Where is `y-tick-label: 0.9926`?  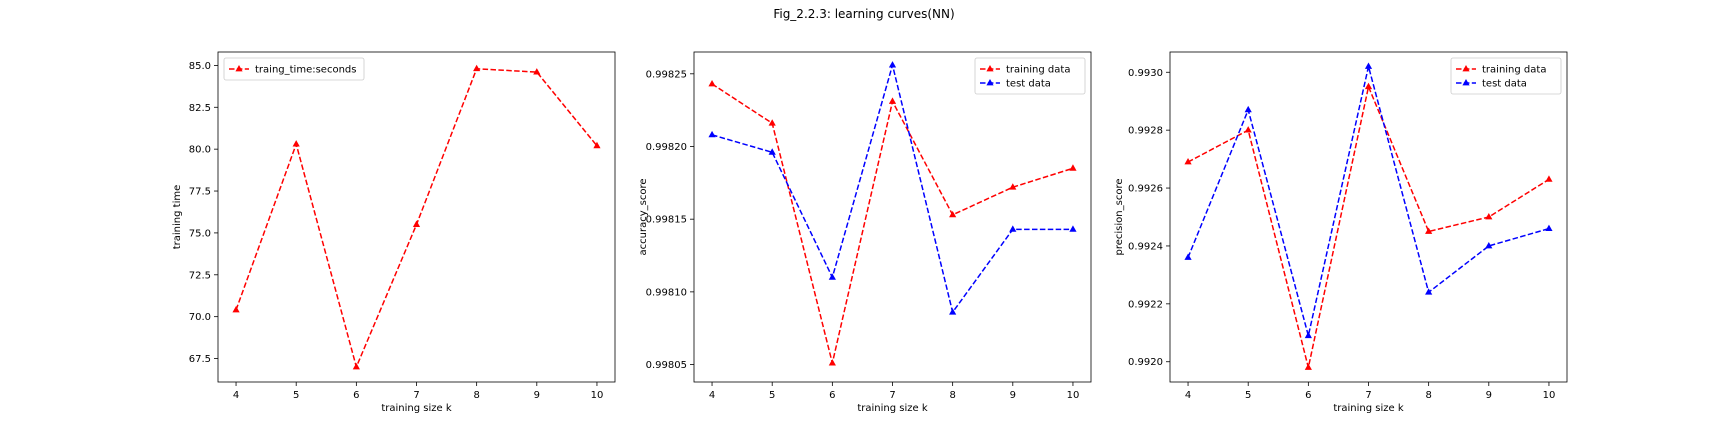 y-tick-label: 0.9926 is located at coordinates (1145, 189).